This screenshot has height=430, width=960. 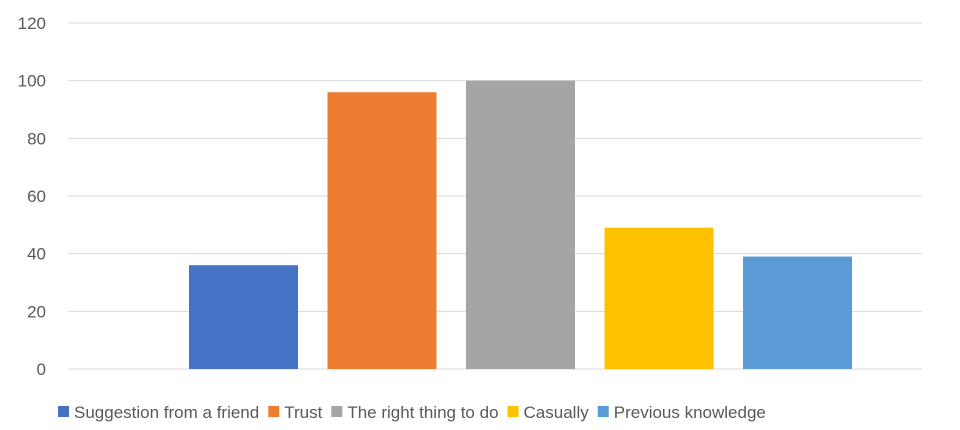 I want to click on legend-label: Casually, so click(x=557, y=412).